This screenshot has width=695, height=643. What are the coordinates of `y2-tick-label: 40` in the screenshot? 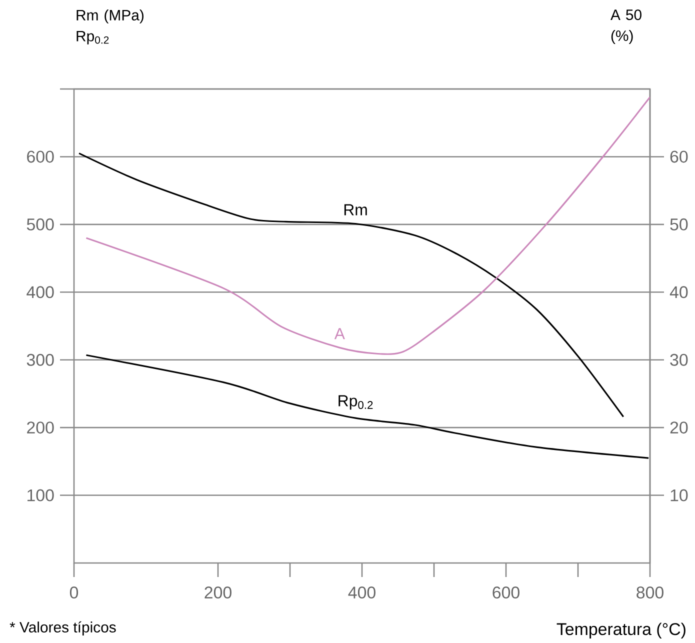 It's located at (679, 292).